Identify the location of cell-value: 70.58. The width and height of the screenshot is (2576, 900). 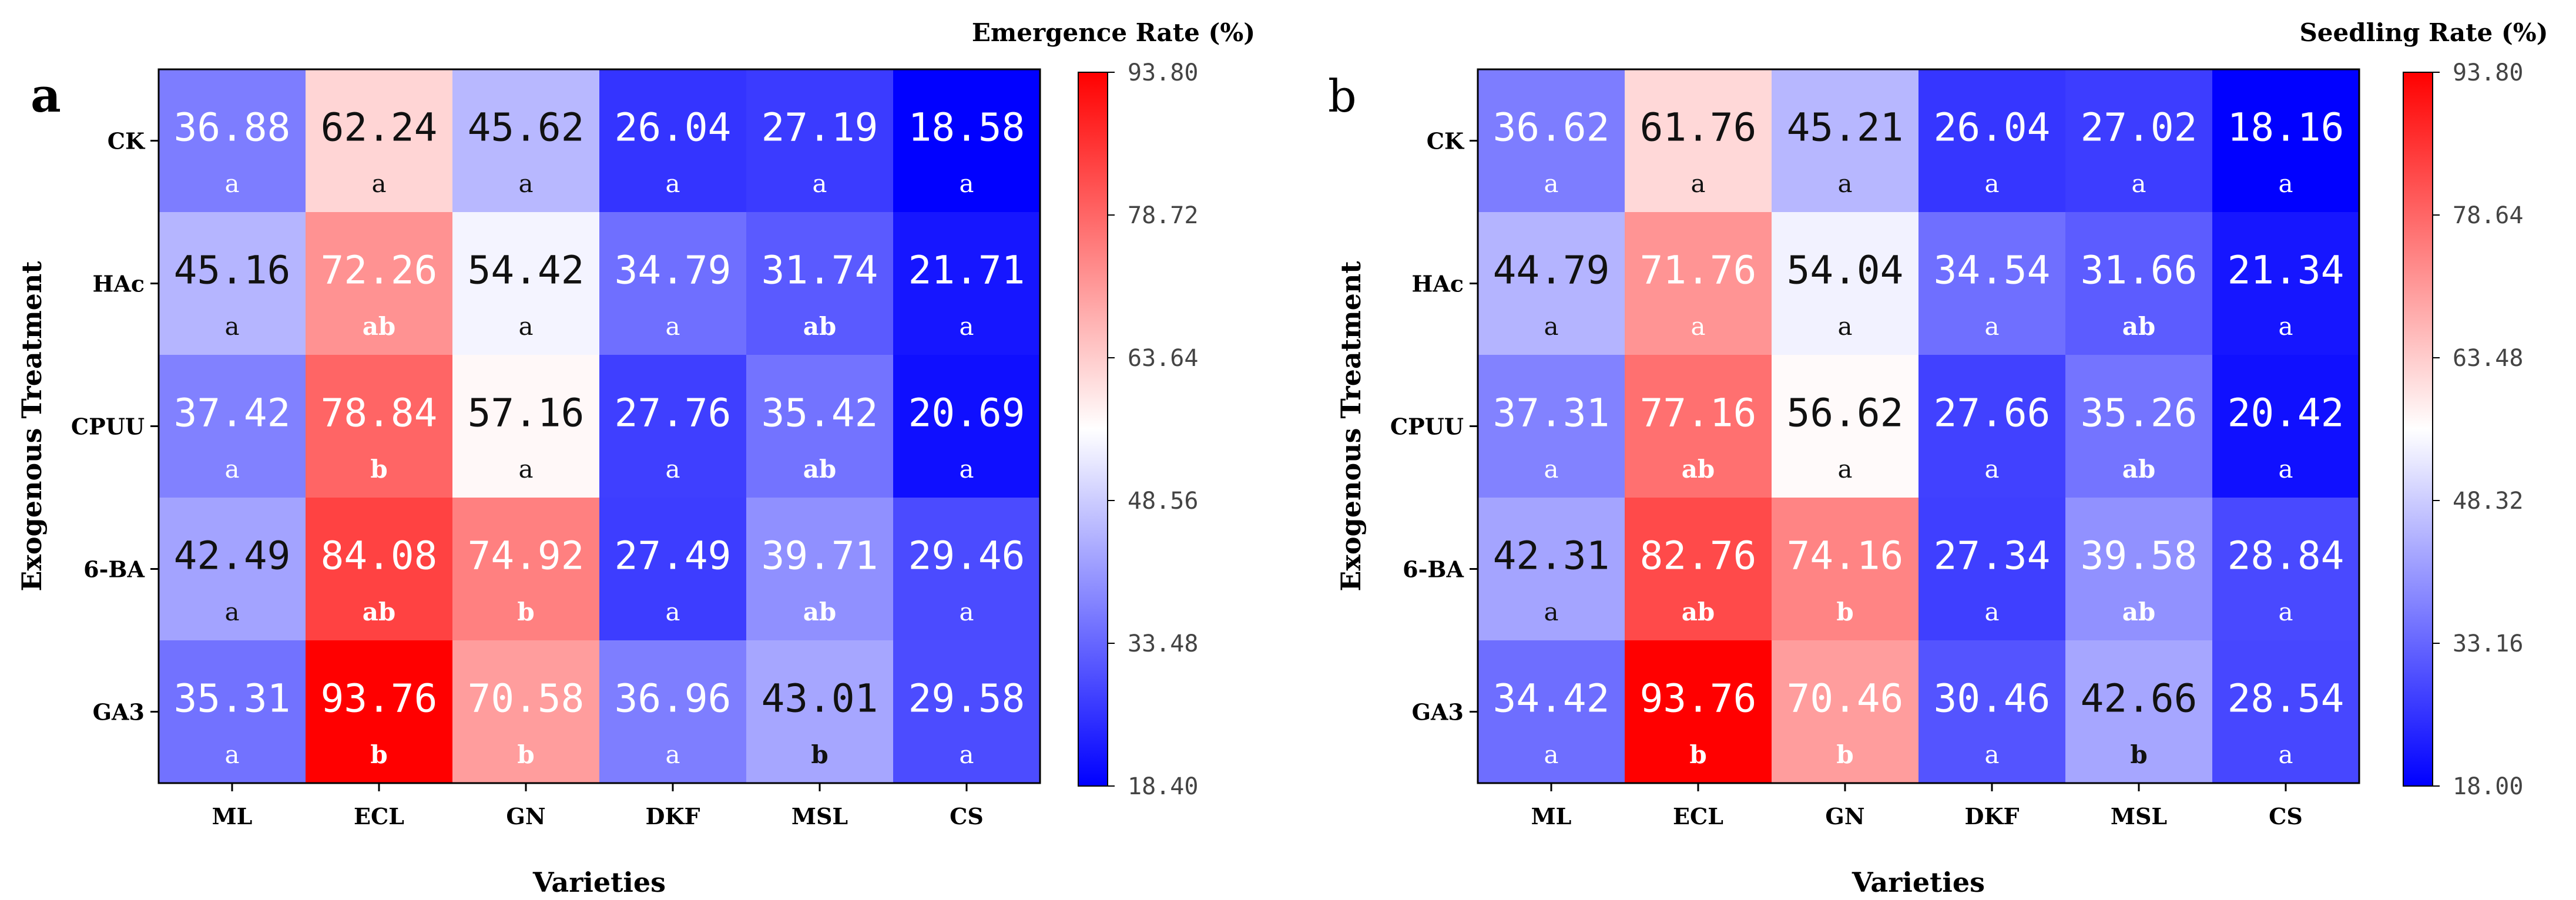
(526, 699).